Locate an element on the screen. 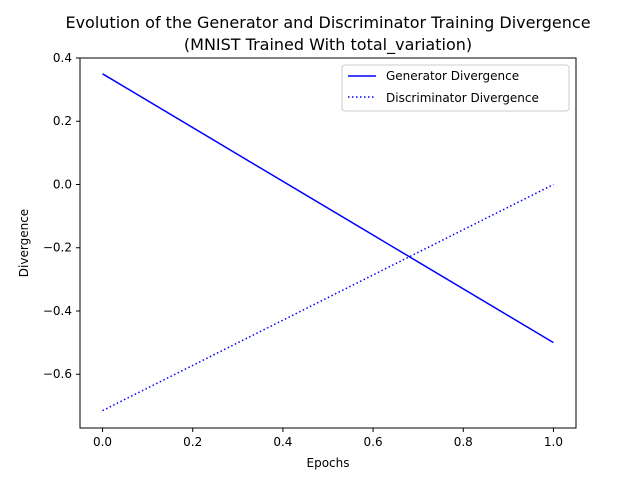 The image size is (640, 480). y-tick-label: 0.2 is located at coordinates (62, 121).